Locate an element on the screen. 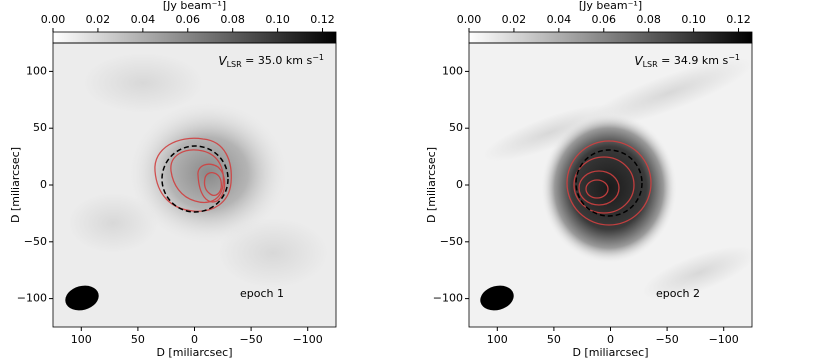 This screenshot has width=830, height=363. velocity-label: VLSR = 34.9 km s−1 is located at coordinates (687, 61).